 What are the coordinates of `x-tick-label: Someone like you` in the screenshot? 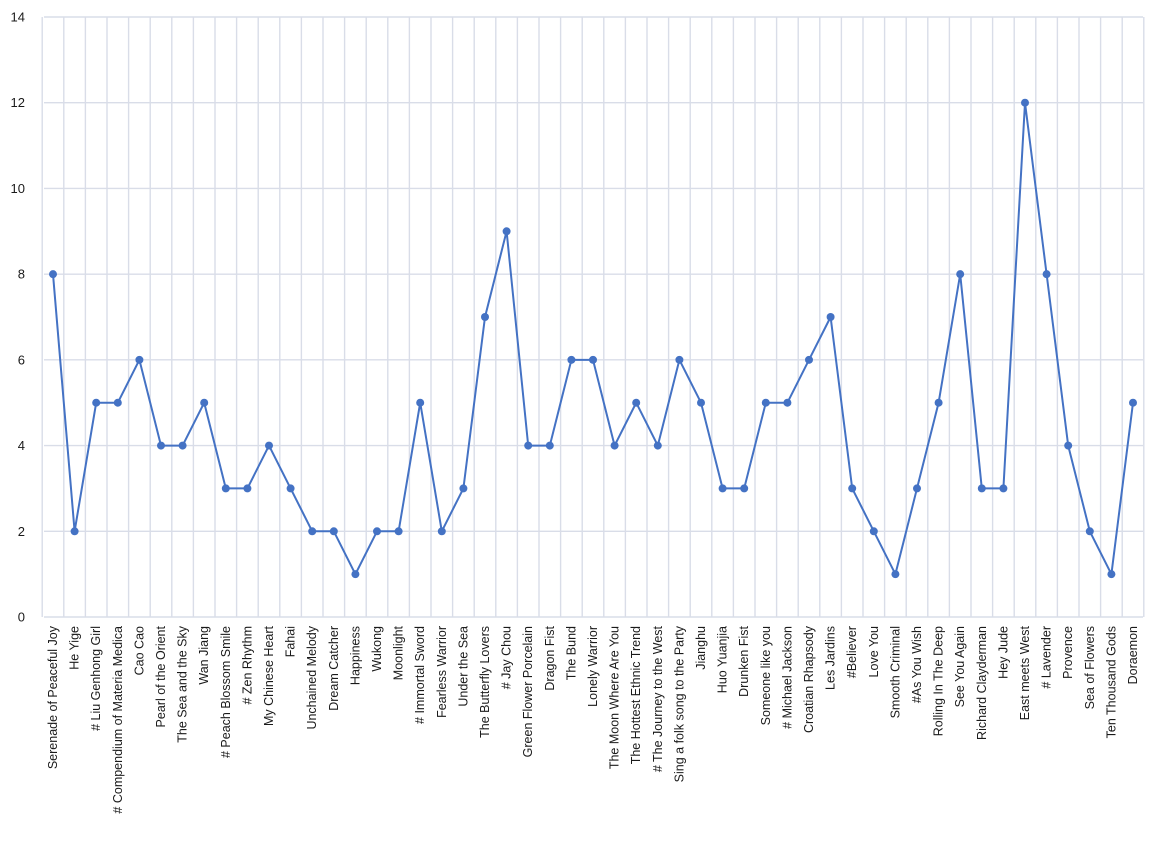 It's located at (766, 675).